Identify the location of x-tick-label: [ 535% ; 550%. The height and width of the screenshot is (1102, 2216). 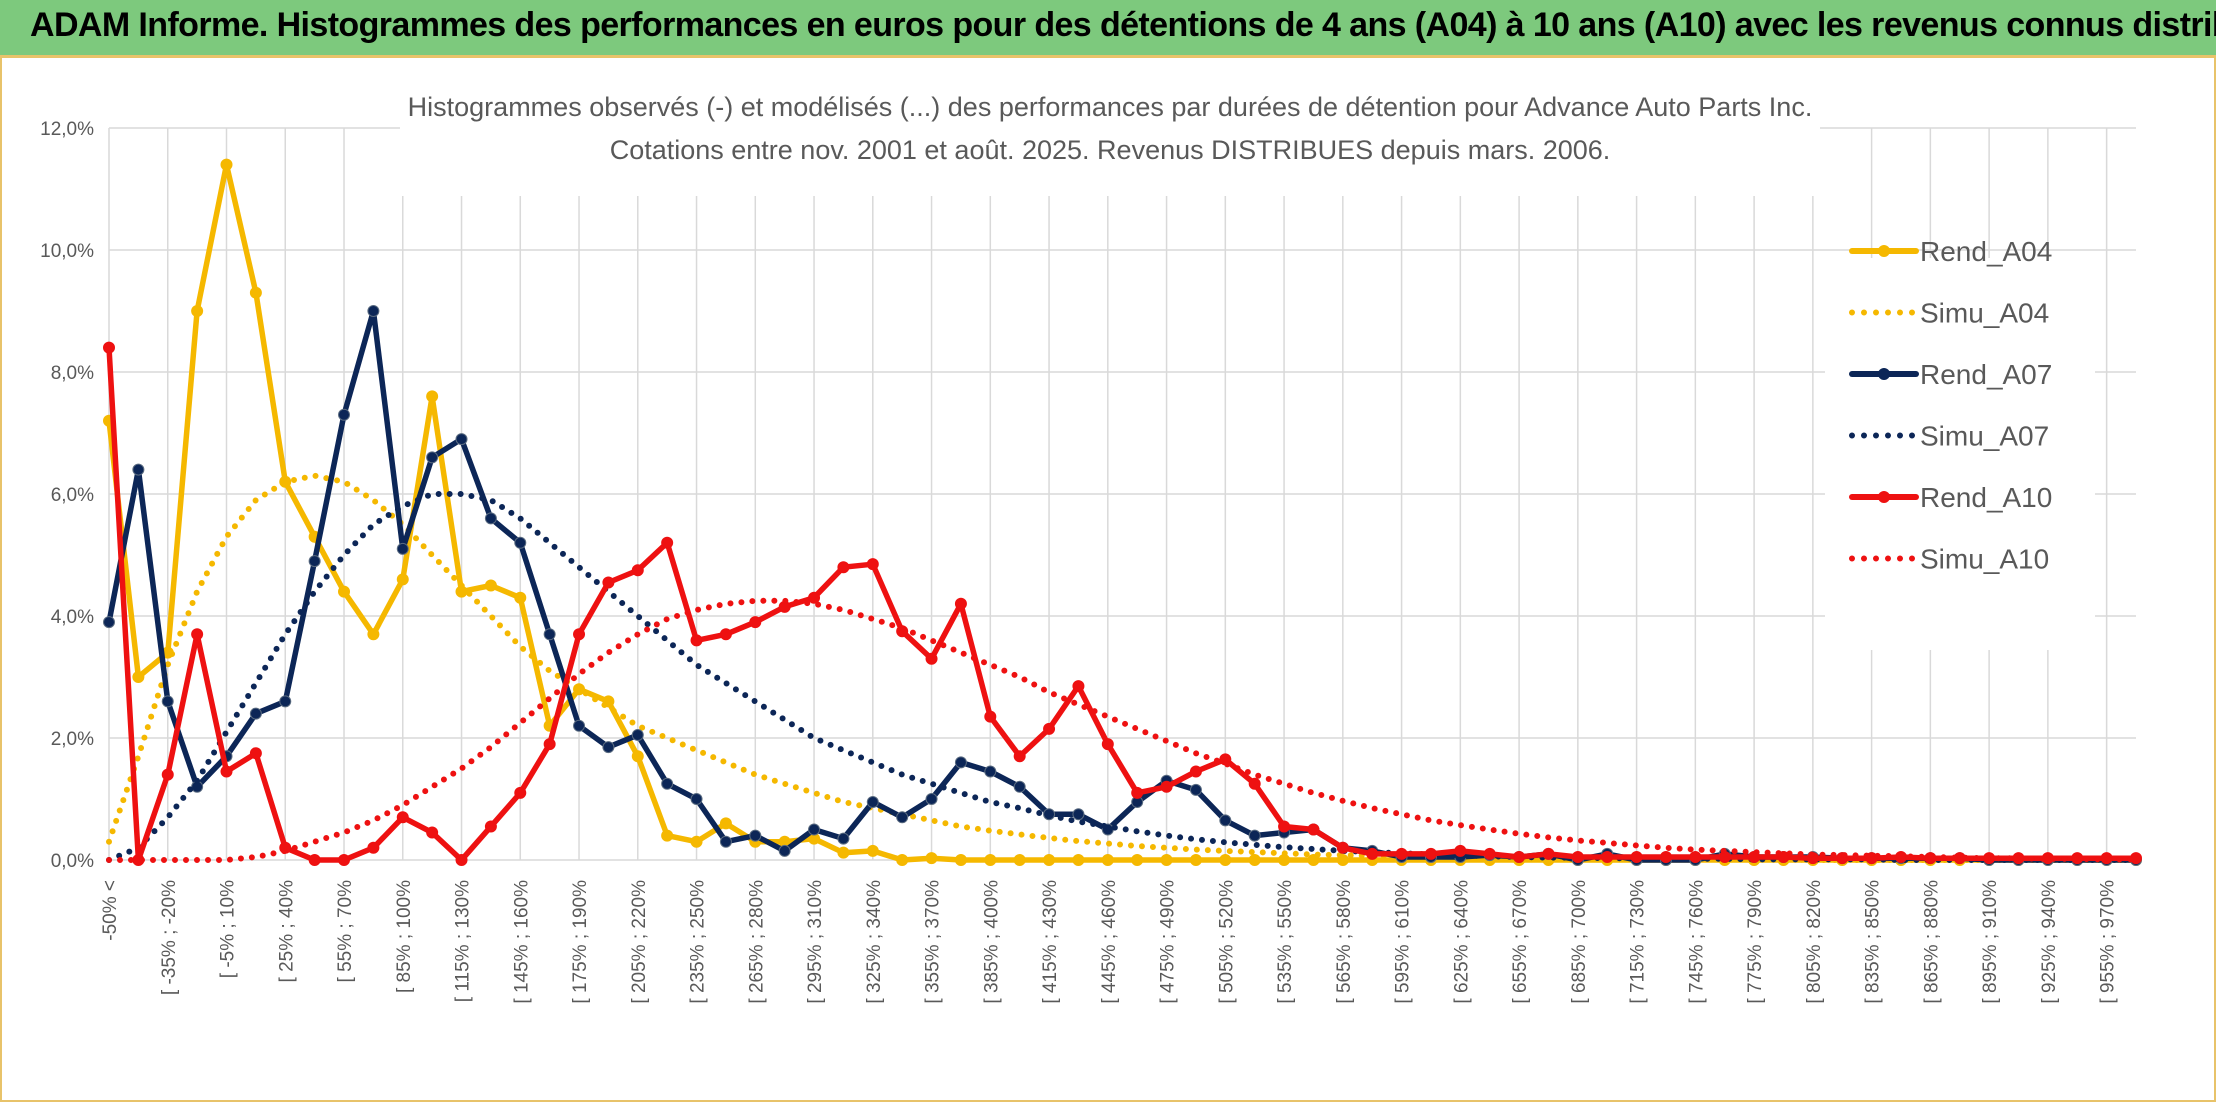
(1285, 942).